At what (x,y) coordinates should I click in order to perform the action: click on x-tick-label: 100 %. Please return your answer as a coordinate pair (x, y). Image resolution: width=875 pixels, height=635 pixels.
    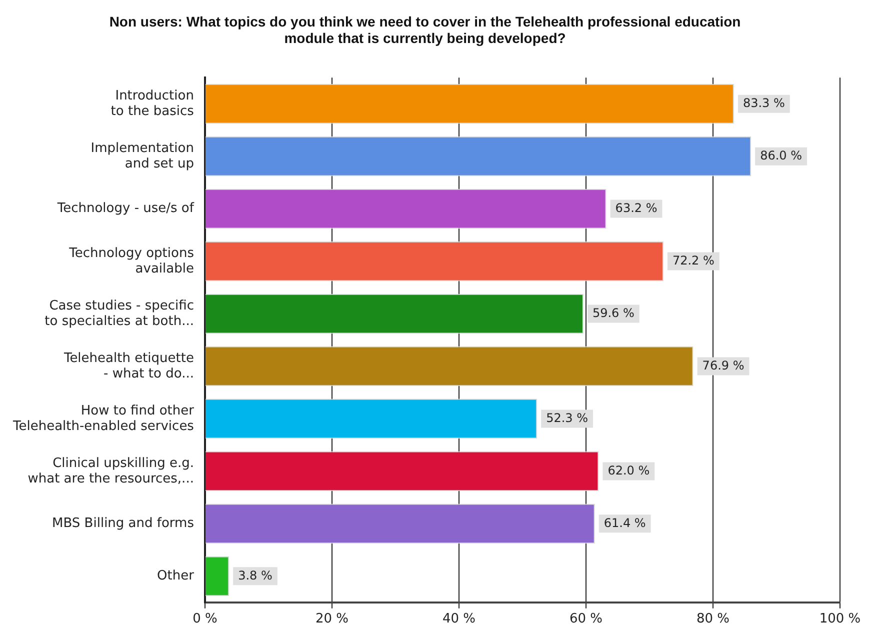
    Looking at the image, I should click on (840, 619).